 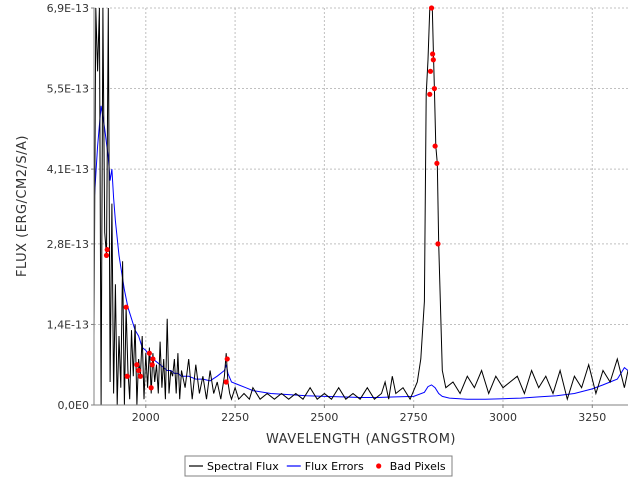 What do you see at coordinates (68, 89) in the screenshot?
I see `y-tick-label: 5,5E-13` at bounding box center [68, 89].